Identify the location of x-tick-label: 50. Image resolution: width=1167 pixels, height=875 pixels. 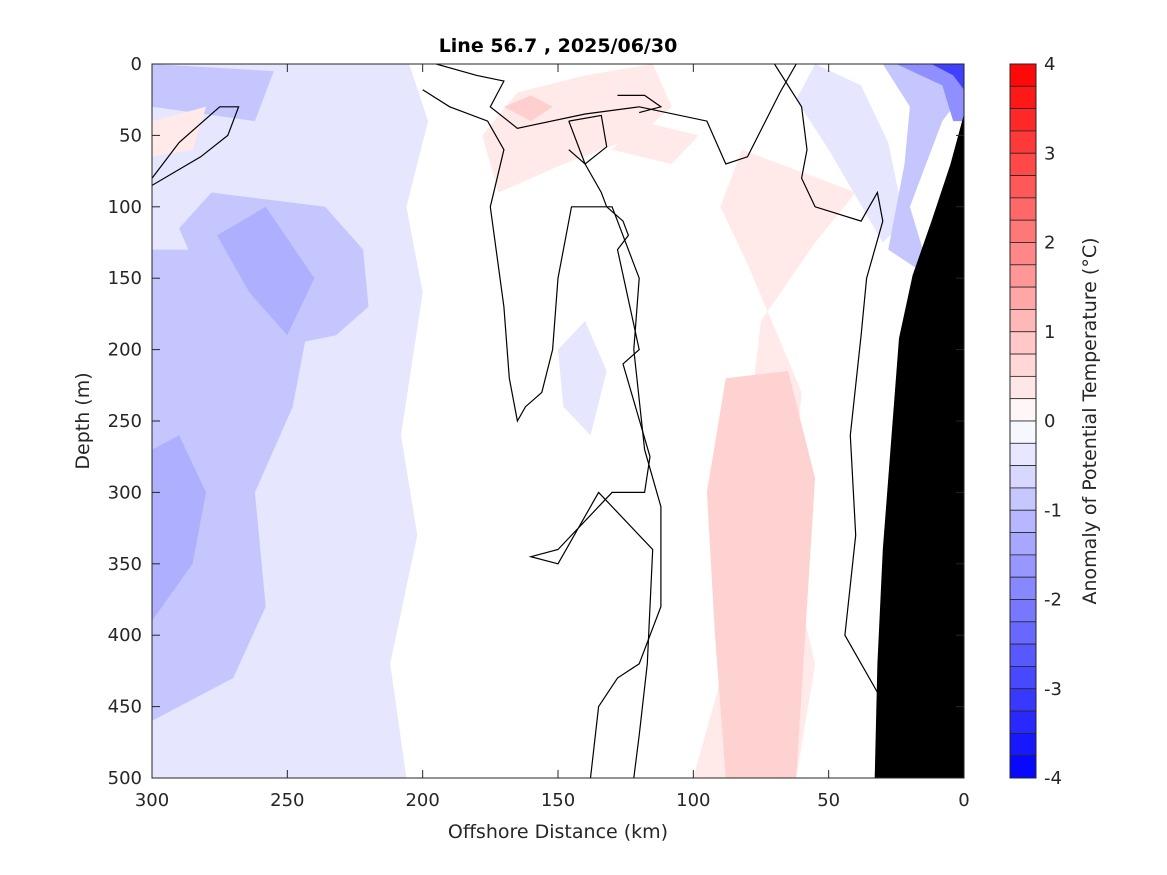
(828, 800).